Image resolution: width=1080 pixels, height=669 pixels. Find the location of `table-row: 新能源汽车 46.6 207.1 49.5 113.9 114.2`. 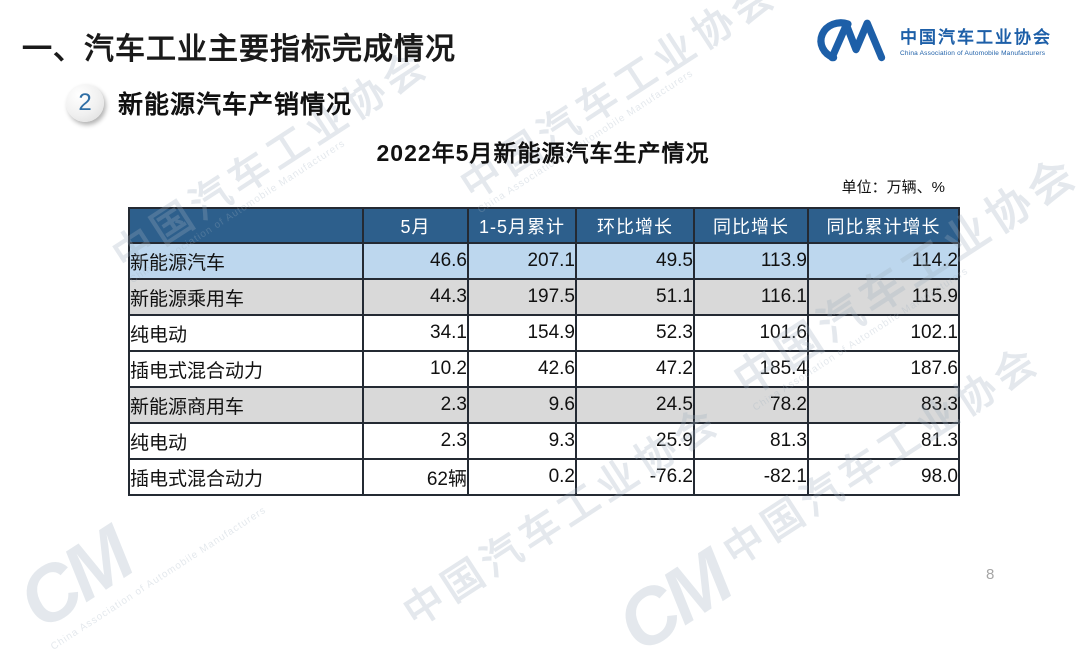

table-row: 新能源汽车 46.6 207.1 49.5 113.9 114.2 is located at coordinates (544, 261).